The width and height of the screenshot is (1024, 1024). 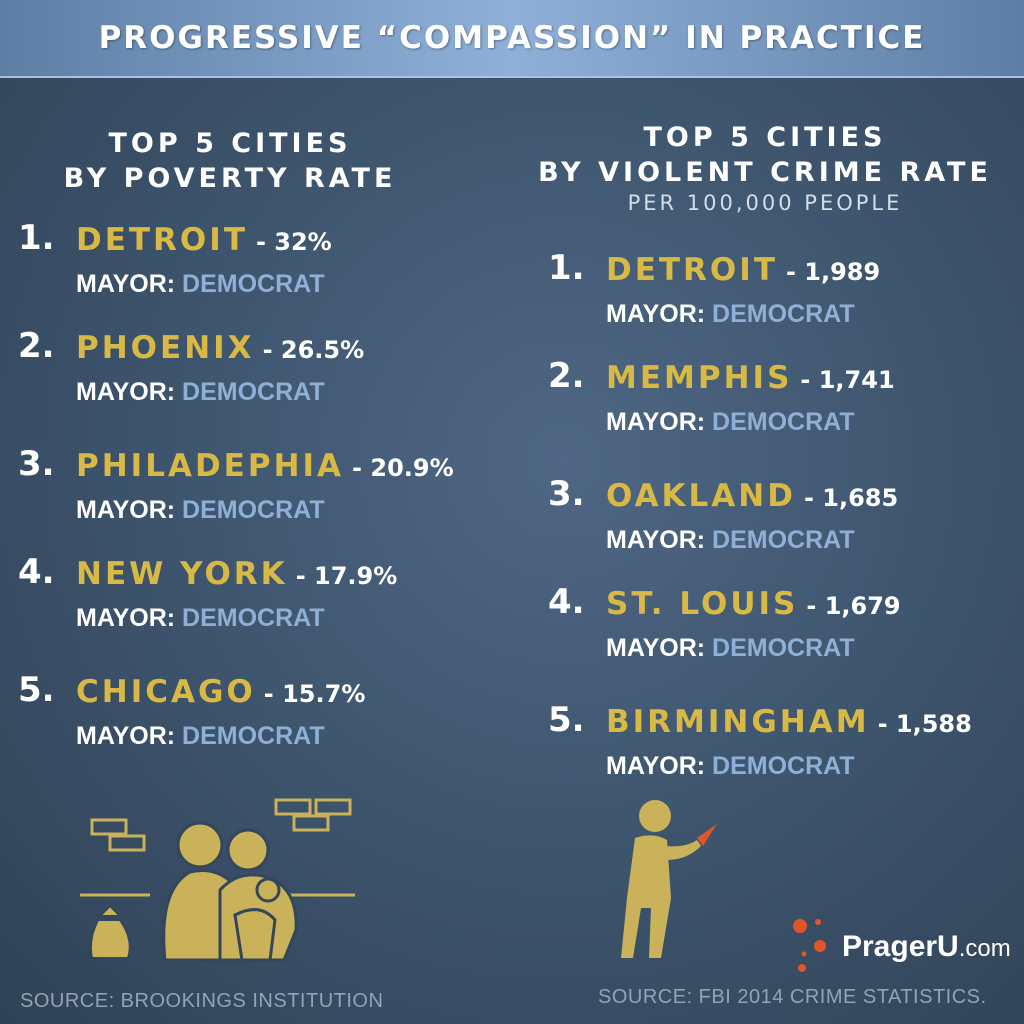 I want to click on prageru-logo: PragerU.com, so click(x=905, y=946).